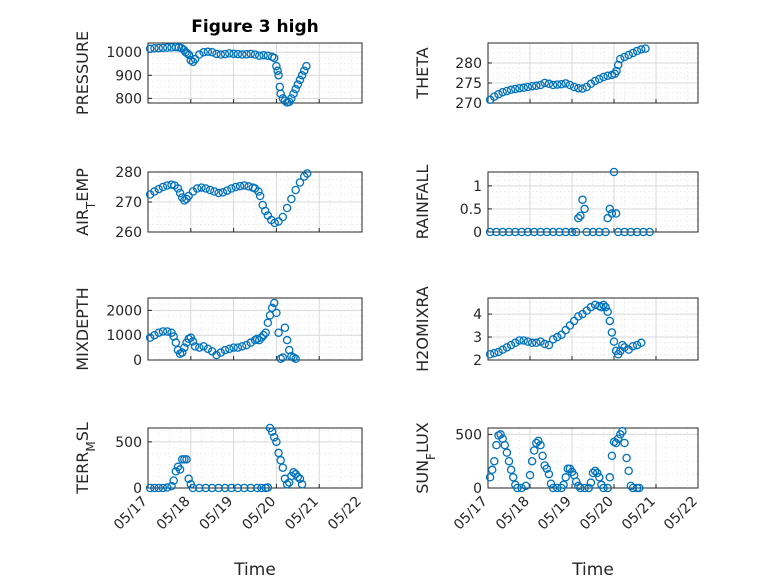 The height and width of the screenshot is (583, 778). I want to click on x-tick-label: 05/19, so click(217, 514).